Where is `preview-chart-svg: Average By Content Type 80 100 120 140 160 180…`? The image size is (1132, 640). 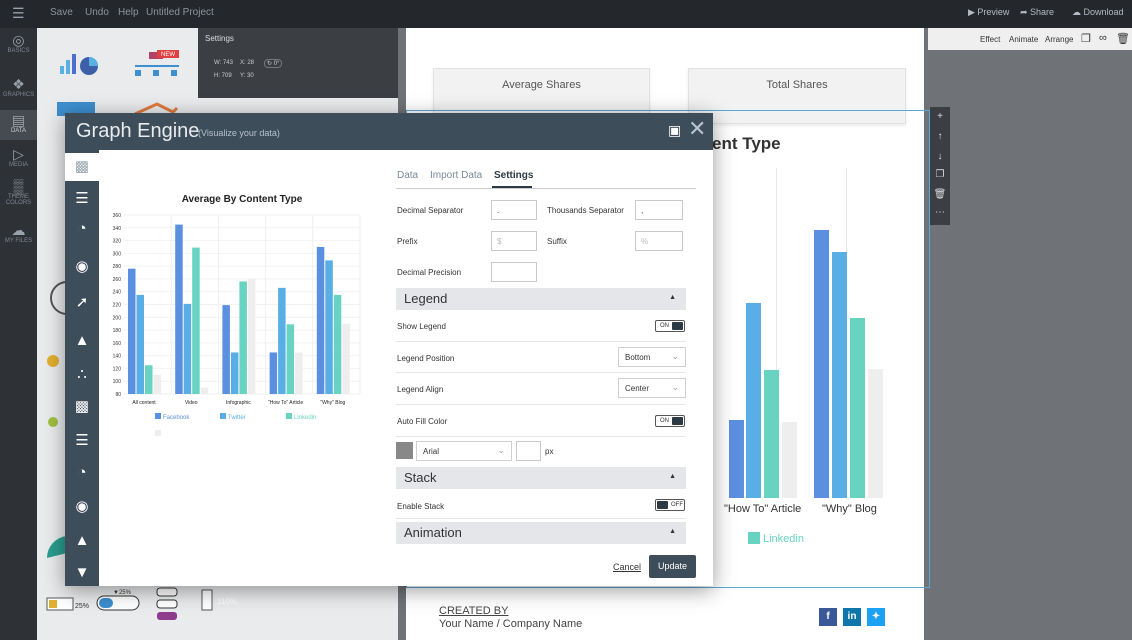
preview-chart-svg: Average By Content Type 80 100 120 140 160 180… is located at coordinates (237, 315).